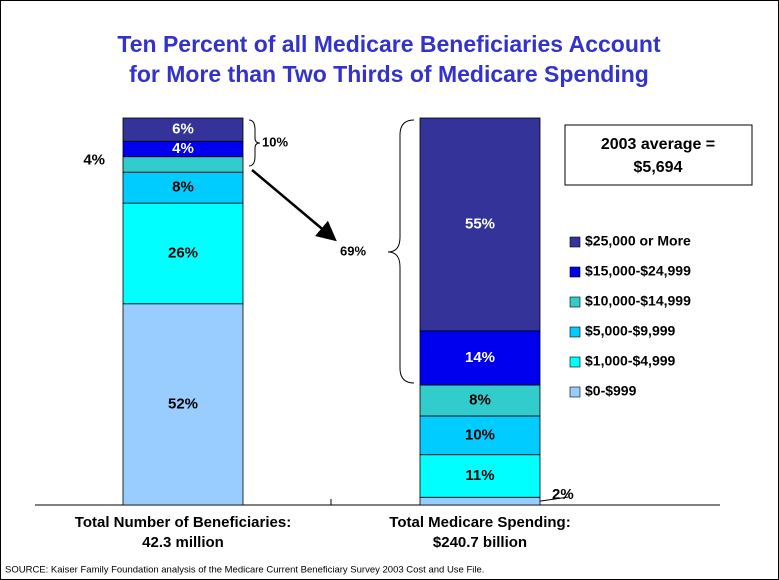 This screenshot has height=580, width=779. What do you see at coordinates (658, 167) in the screenshot?
I see `average-text: $5,694` at bounding box center [658, 167].